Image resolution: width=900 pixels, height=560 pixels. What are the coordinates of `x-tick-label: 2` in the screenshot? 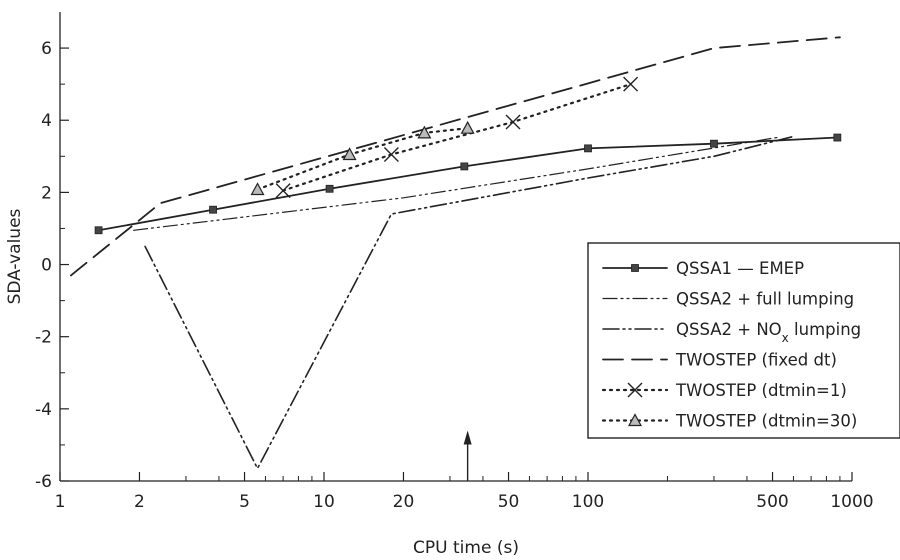 It's located at (139, 502).